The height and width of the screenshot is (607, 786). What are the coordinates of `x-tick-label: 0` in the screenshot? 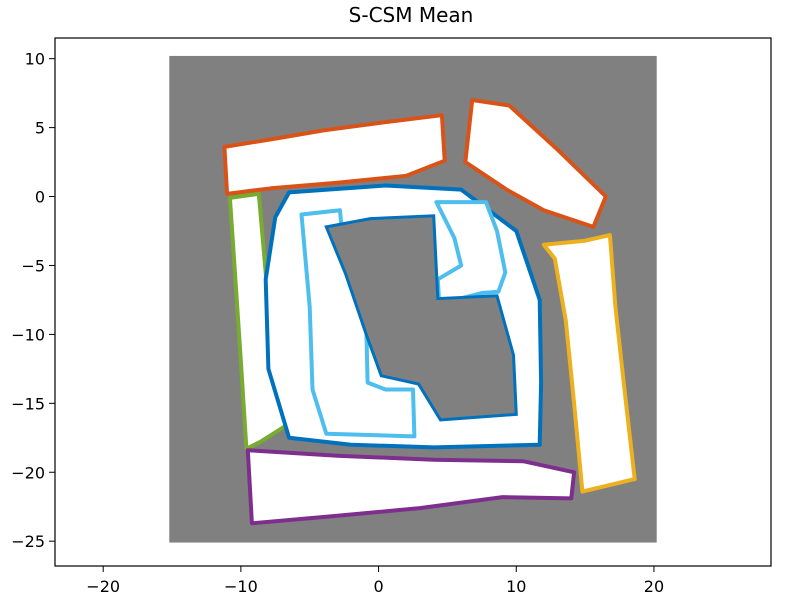 It's located at (378, 586).